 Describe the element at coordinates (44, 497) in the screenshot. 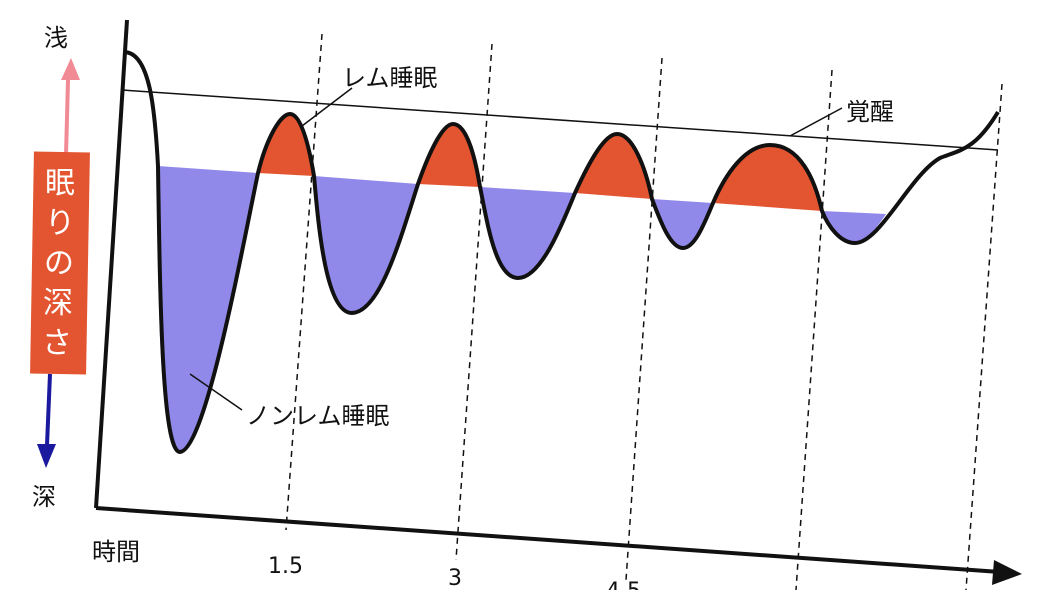

I see `deep-label: 深` at that location.